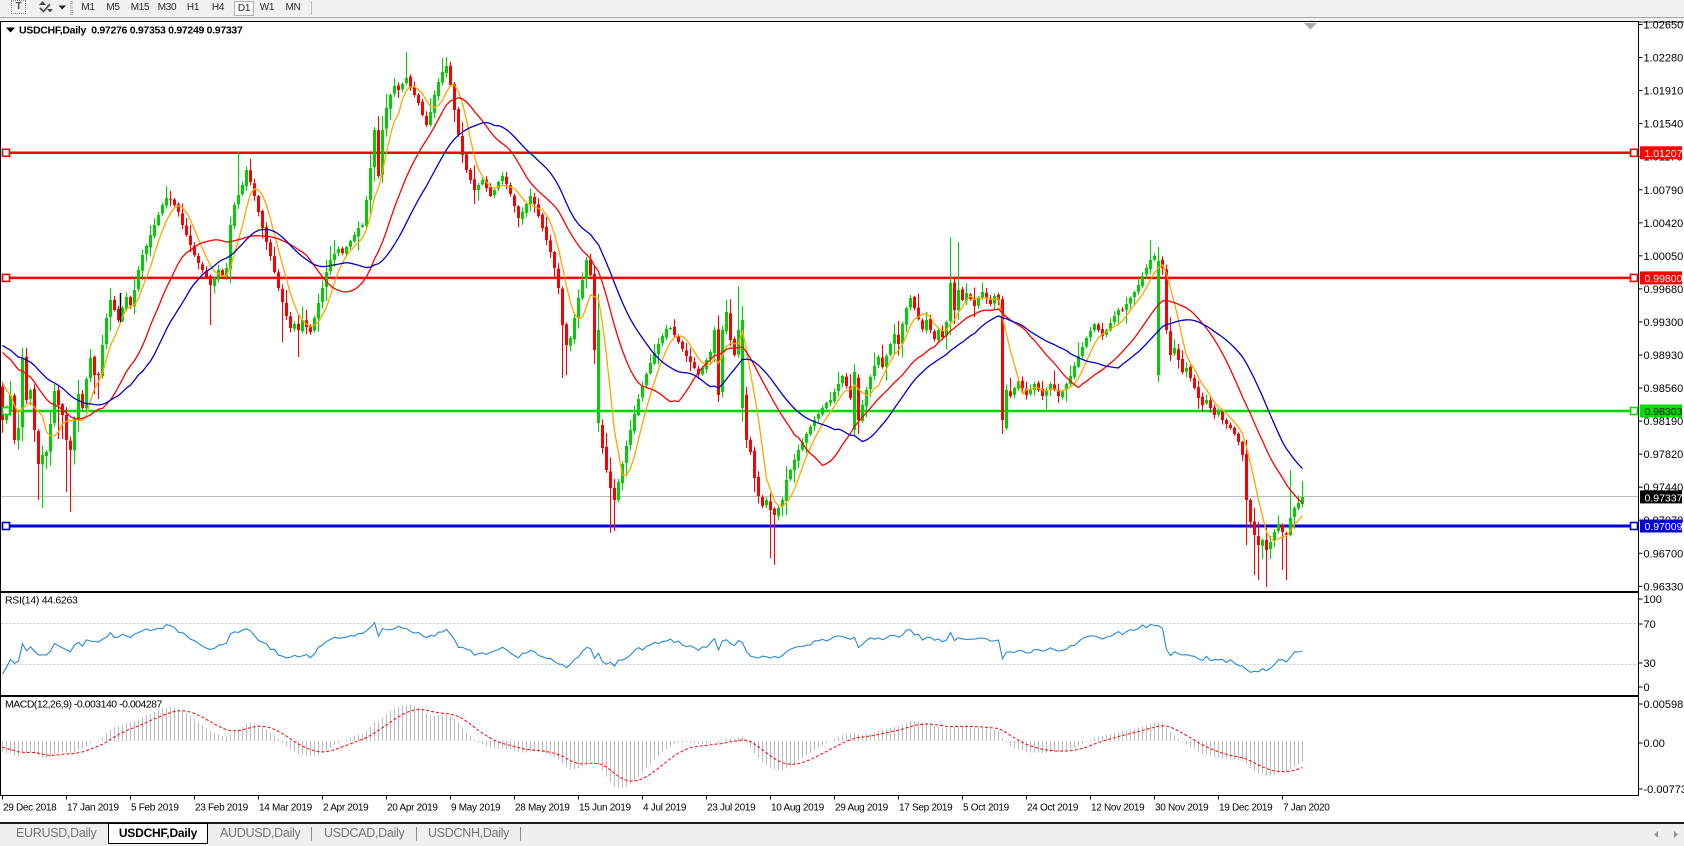 Image resolution: width=1684 pixels, height=846 pixels. Describe the element at coordinates (1664, 290) in the screenshot. I see `svg-text: 0.99680` at that location.